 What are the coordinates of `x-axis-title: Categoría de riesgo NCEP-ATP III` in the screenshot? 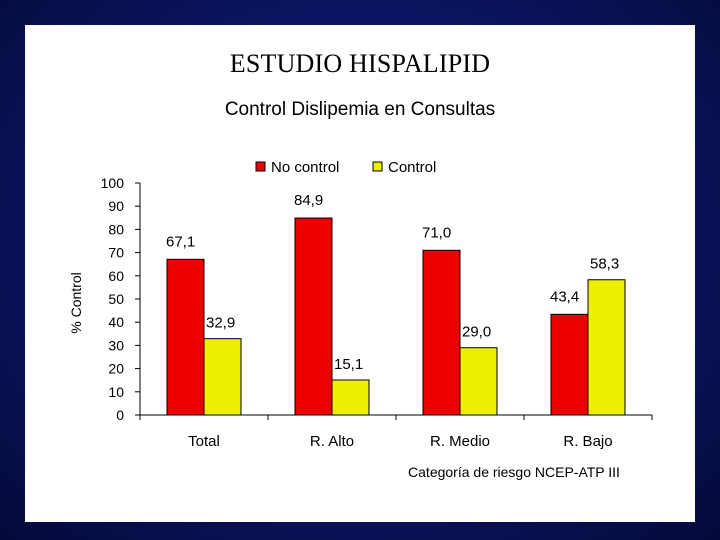 It's located at (514, 472).